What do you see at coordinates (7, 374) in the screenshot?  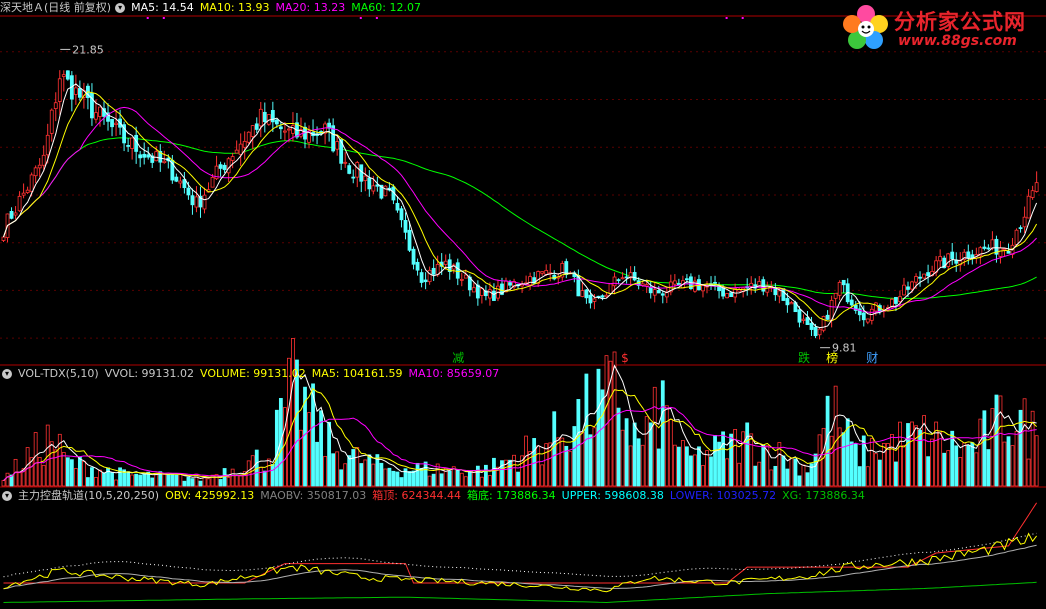 I see `volume-settings-icon: ▾` at bounding box center [7, 374].